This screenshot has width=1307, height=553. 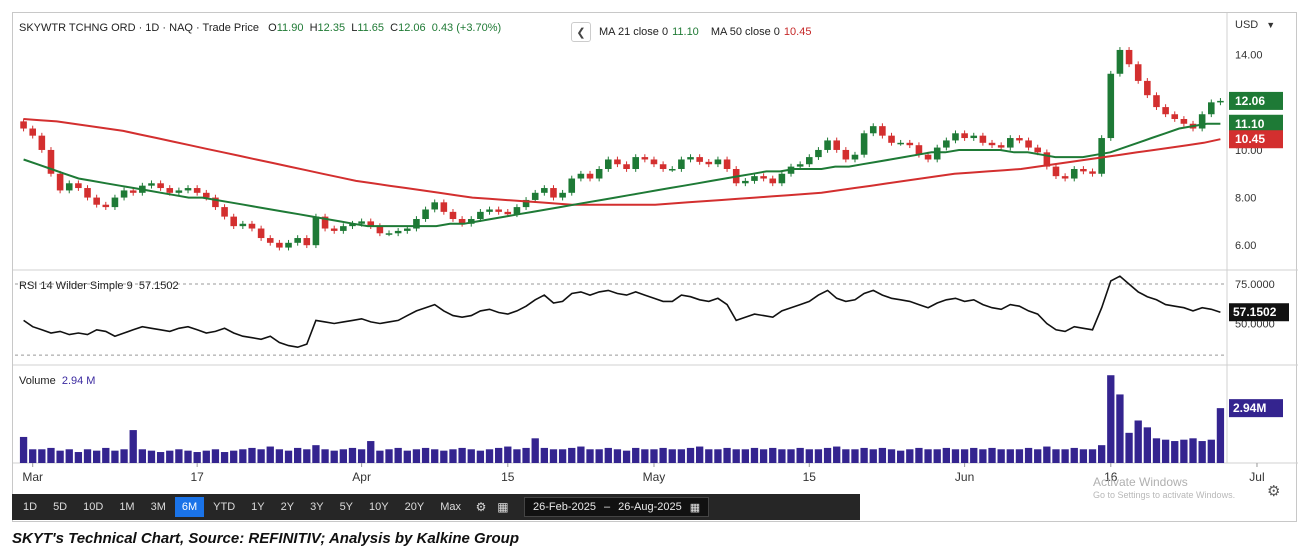 What do you see at coordinates (317, 507) in the screenshot?
I see `range-button-3y: 3Y` at bounding box center [317, 507].